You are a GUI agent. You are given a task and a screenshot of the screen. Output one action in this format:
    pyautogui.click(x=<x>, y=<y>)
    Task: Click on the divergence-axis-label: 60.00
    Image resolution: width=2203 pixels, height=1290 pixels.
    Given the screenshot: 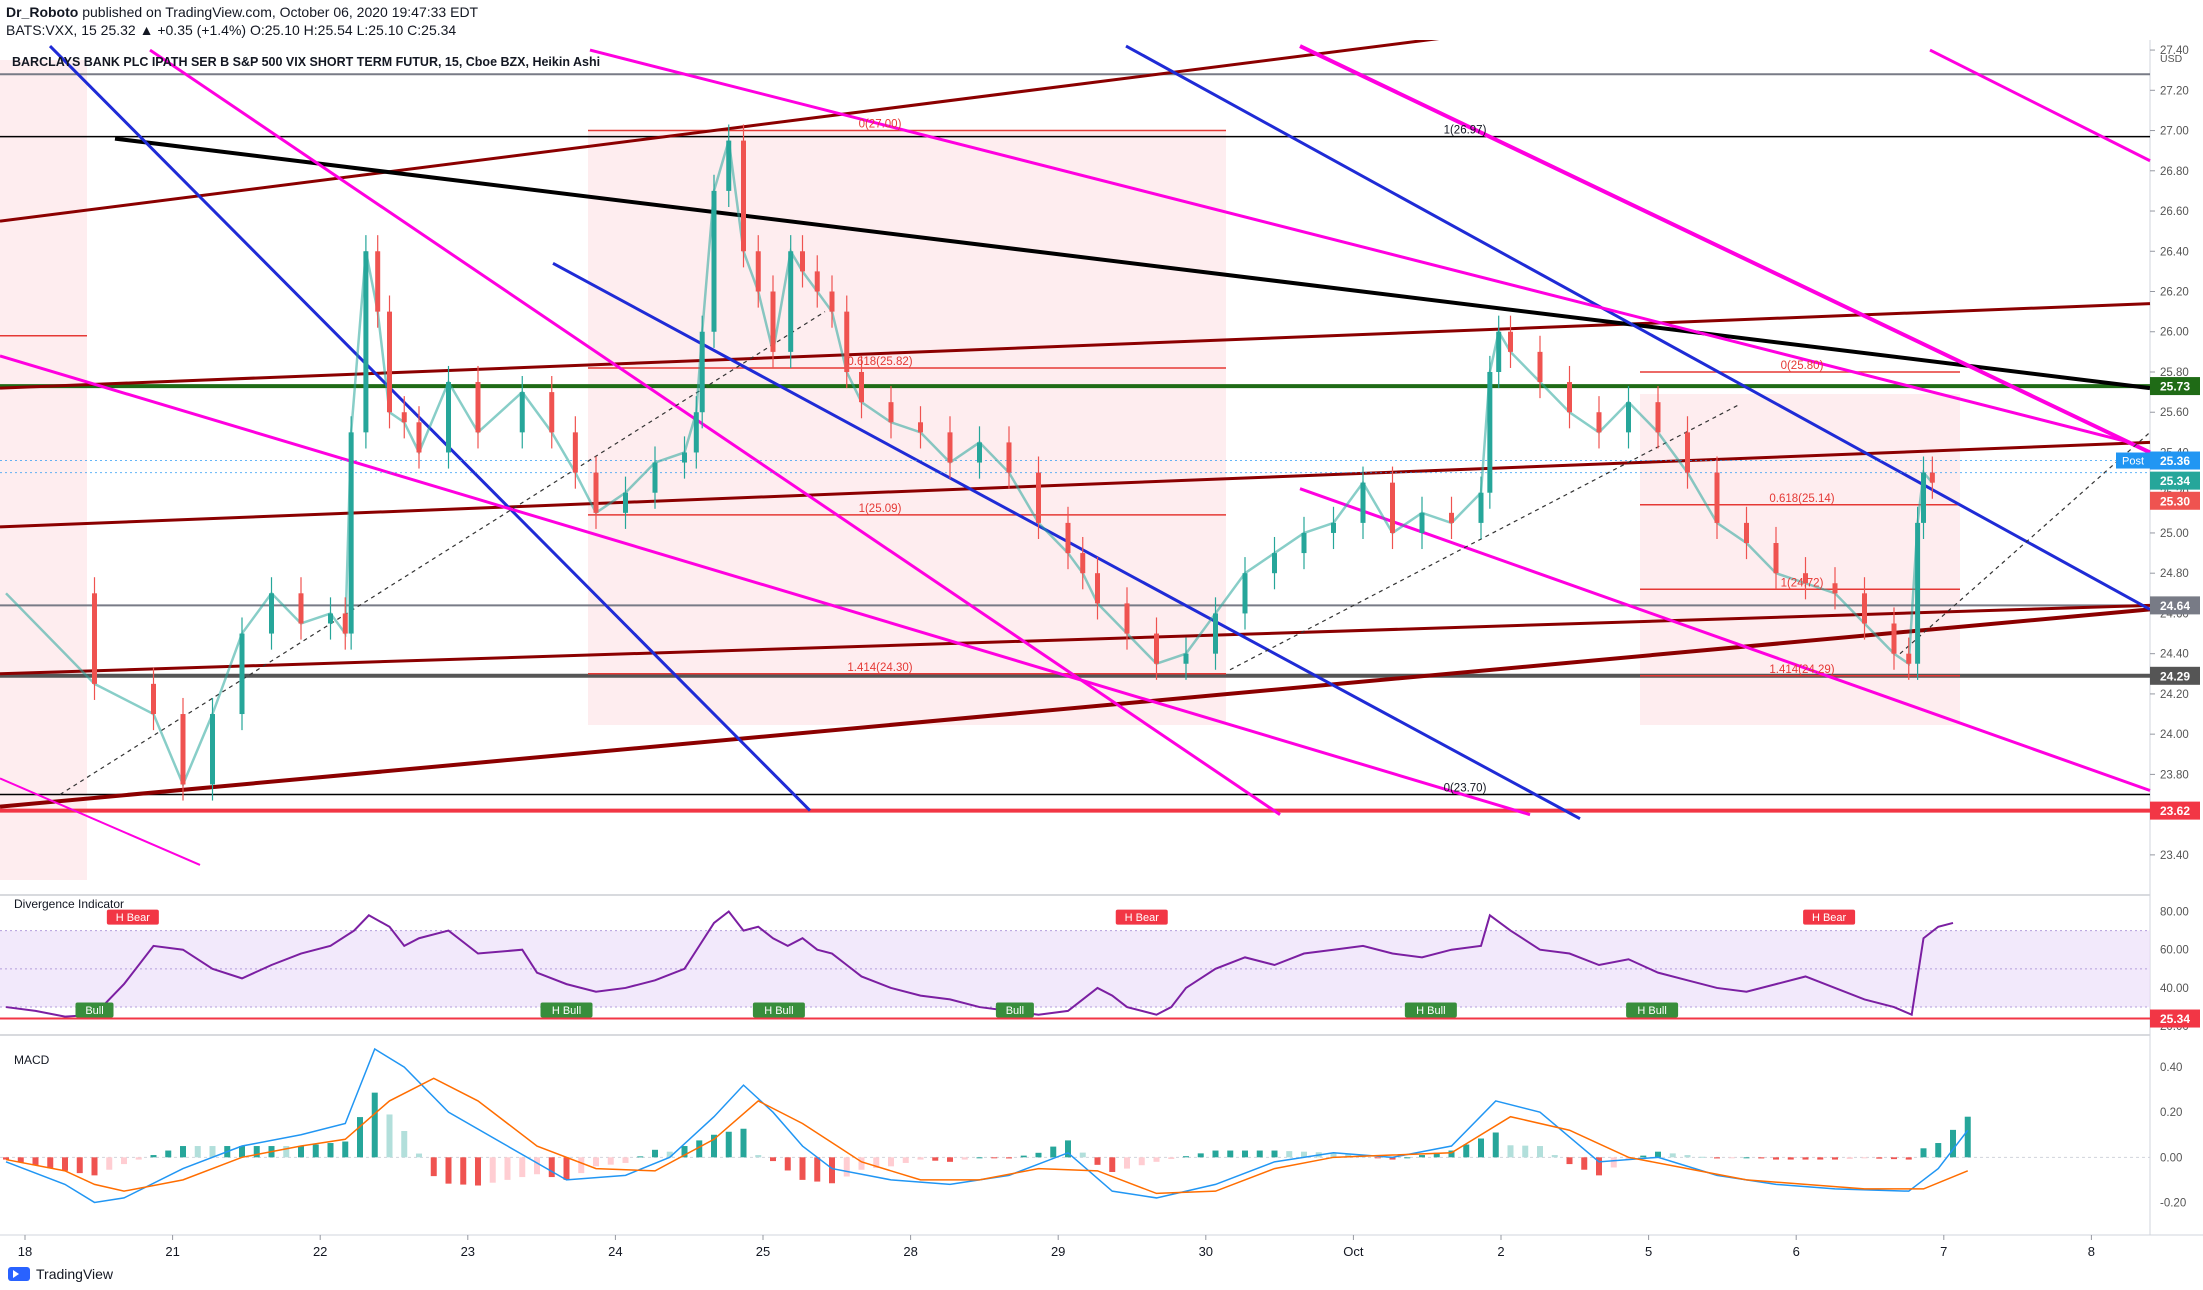 What is the action you would take?
    pyautogui.click(x=2174, y=951)
    